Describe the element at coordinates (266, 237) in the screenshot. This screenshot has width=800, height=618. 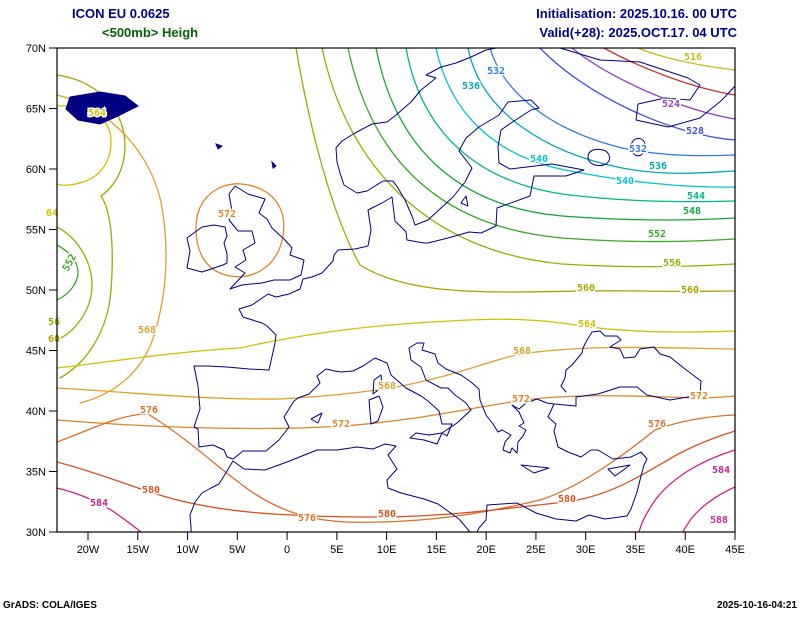
I see `coastline-great-britain` at that location.